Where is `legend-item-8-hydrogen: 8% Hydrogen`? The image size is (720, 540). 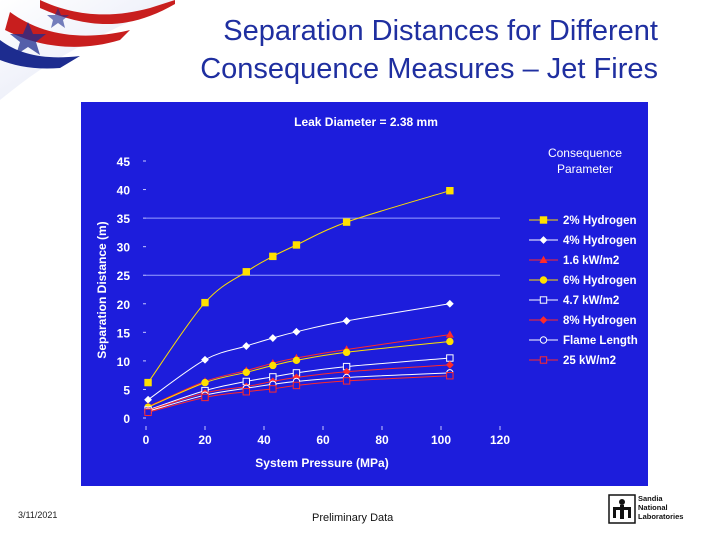 legend-item-8-hydrogen: 8% Hydrogen is located at coordinates (583, 321).